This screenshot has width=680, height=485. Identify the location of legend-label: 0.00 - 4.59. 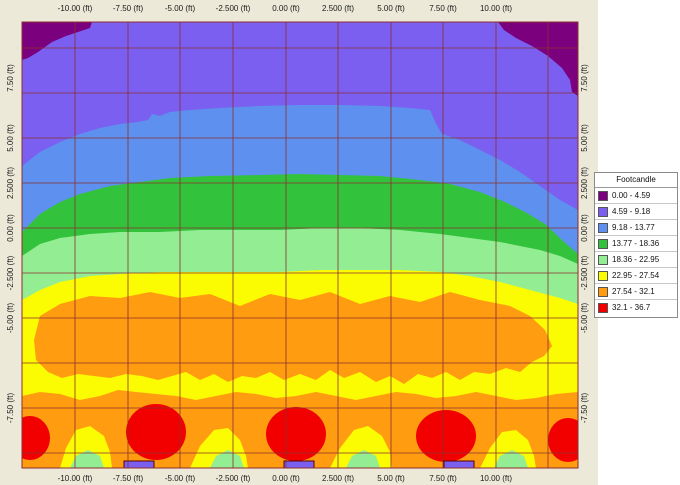
(631, 195).